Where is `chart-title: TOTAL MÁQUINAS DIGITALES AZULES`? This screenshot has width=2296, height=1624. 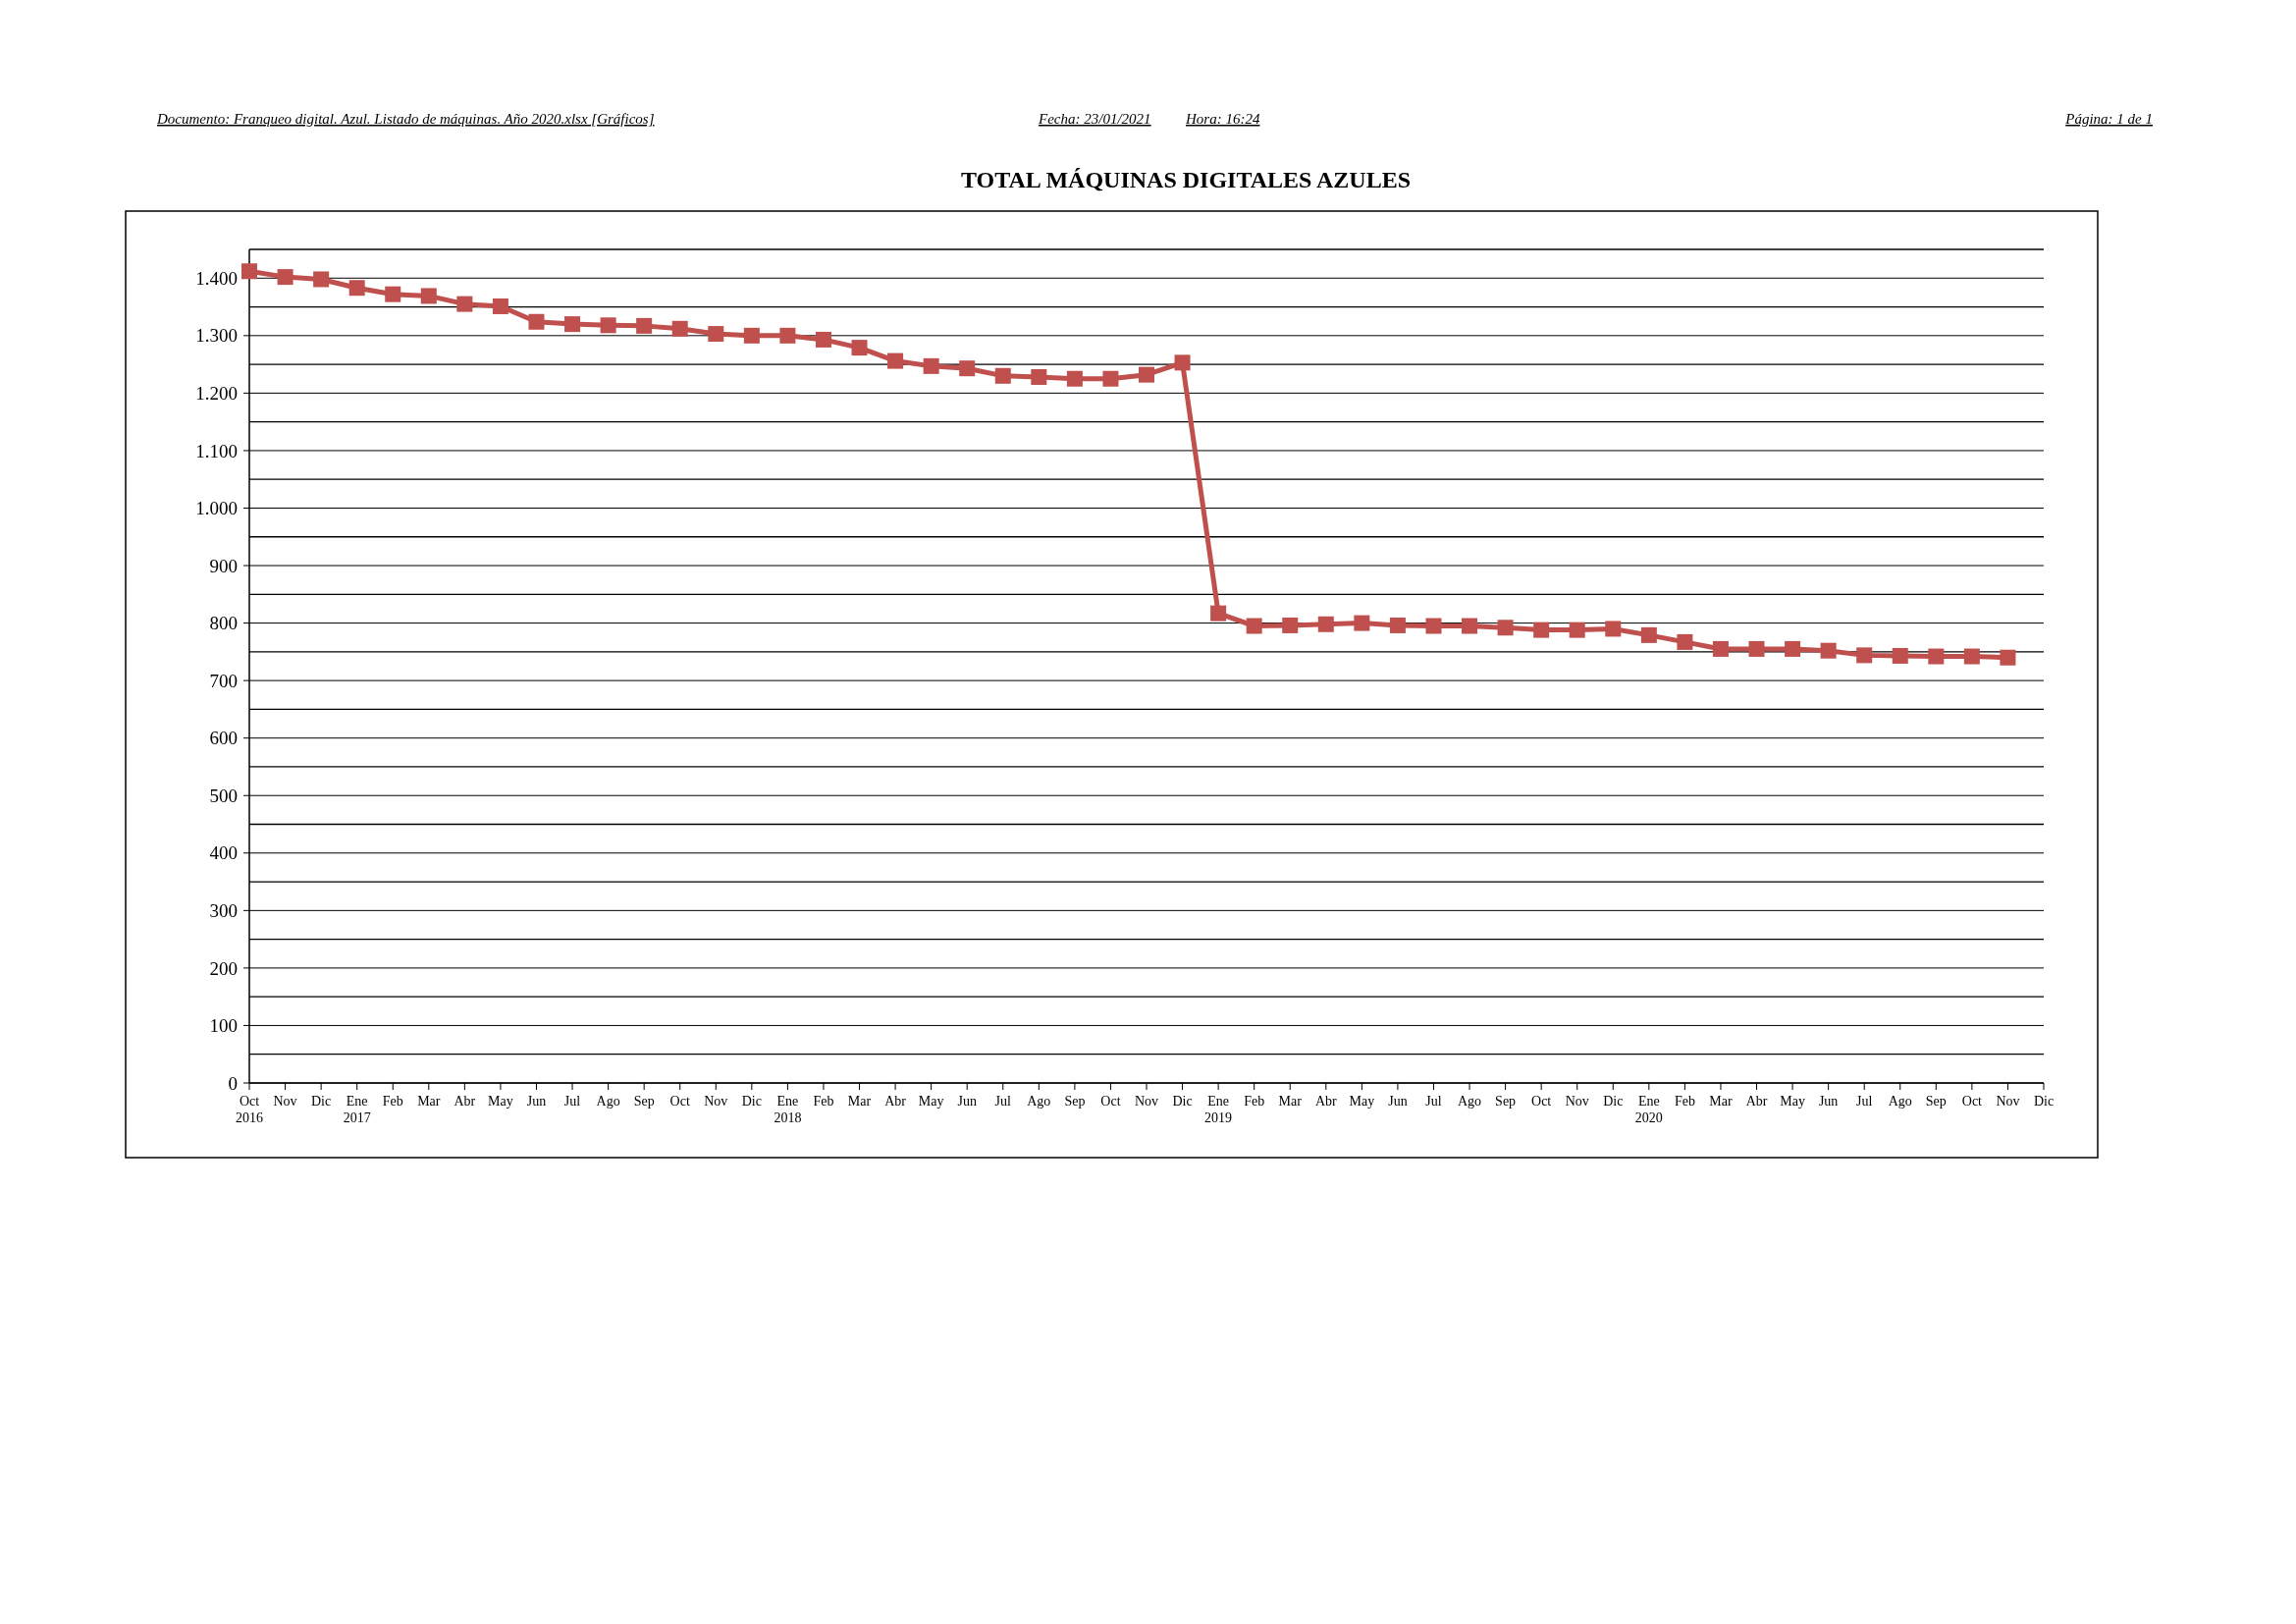 chart-title: TOTAL MÁQUINAS DIGITALES AZULES is located at coordinates (1186, 179).